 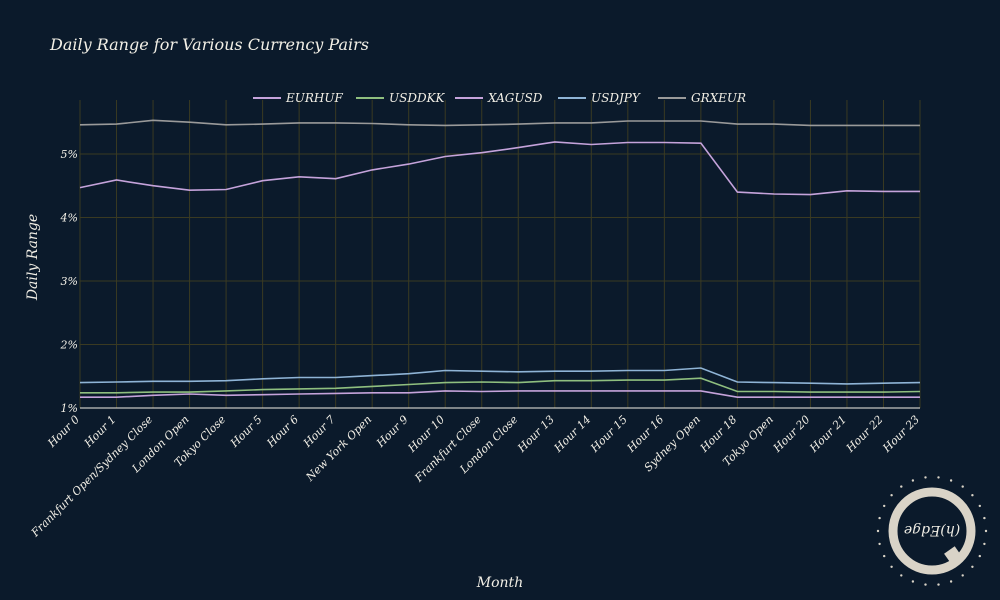 I want to click on x-tick-label: Hour 13, so click(x=535, y=434).